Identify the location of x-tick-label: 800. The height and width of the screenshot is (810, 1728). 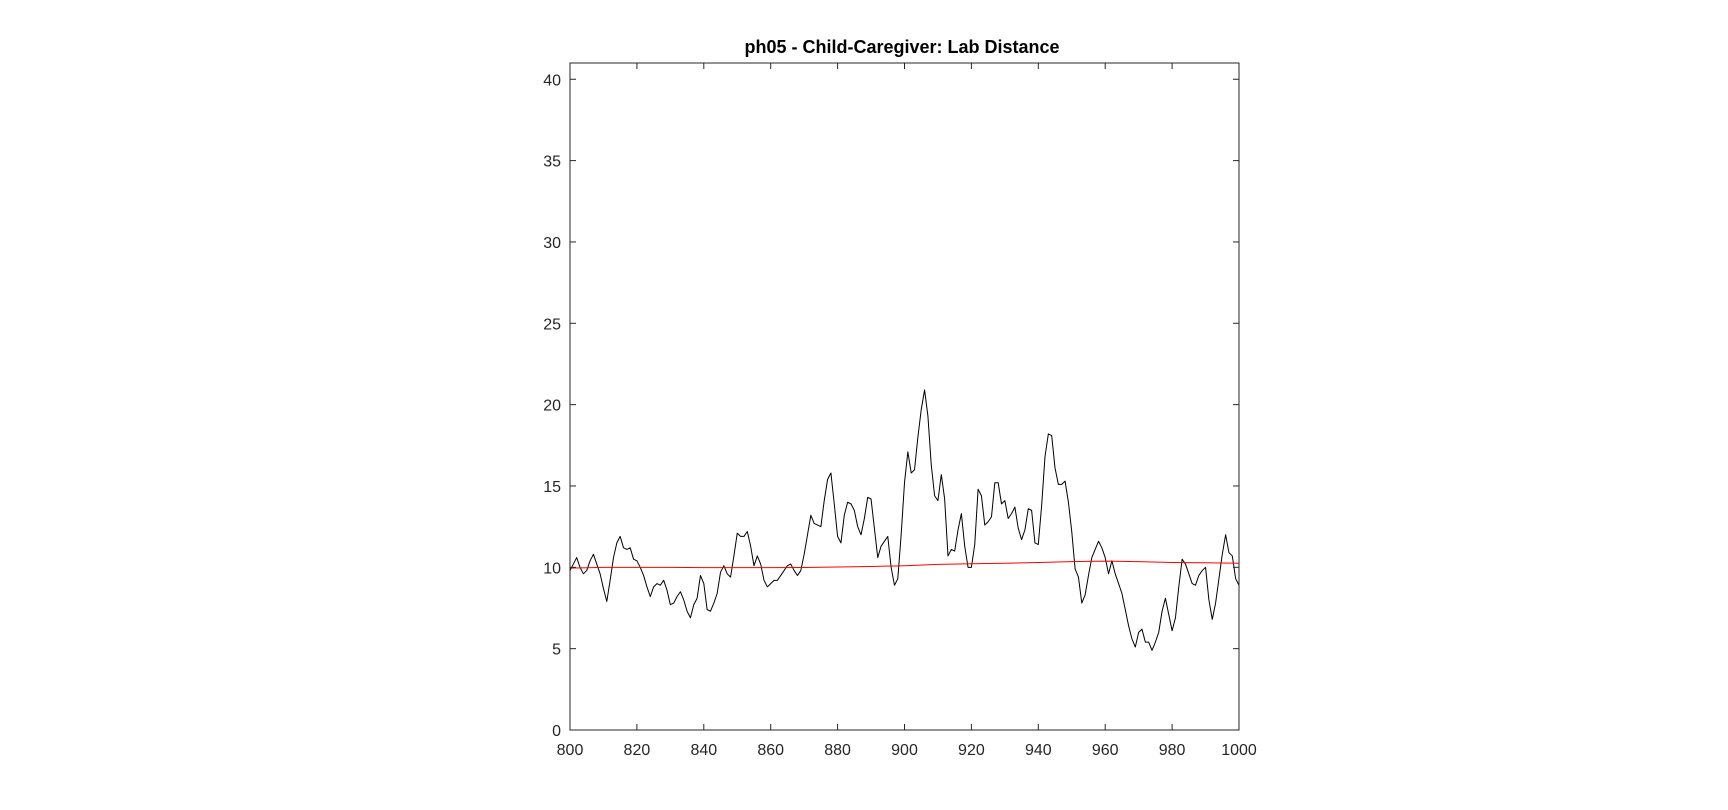
(570, 750).